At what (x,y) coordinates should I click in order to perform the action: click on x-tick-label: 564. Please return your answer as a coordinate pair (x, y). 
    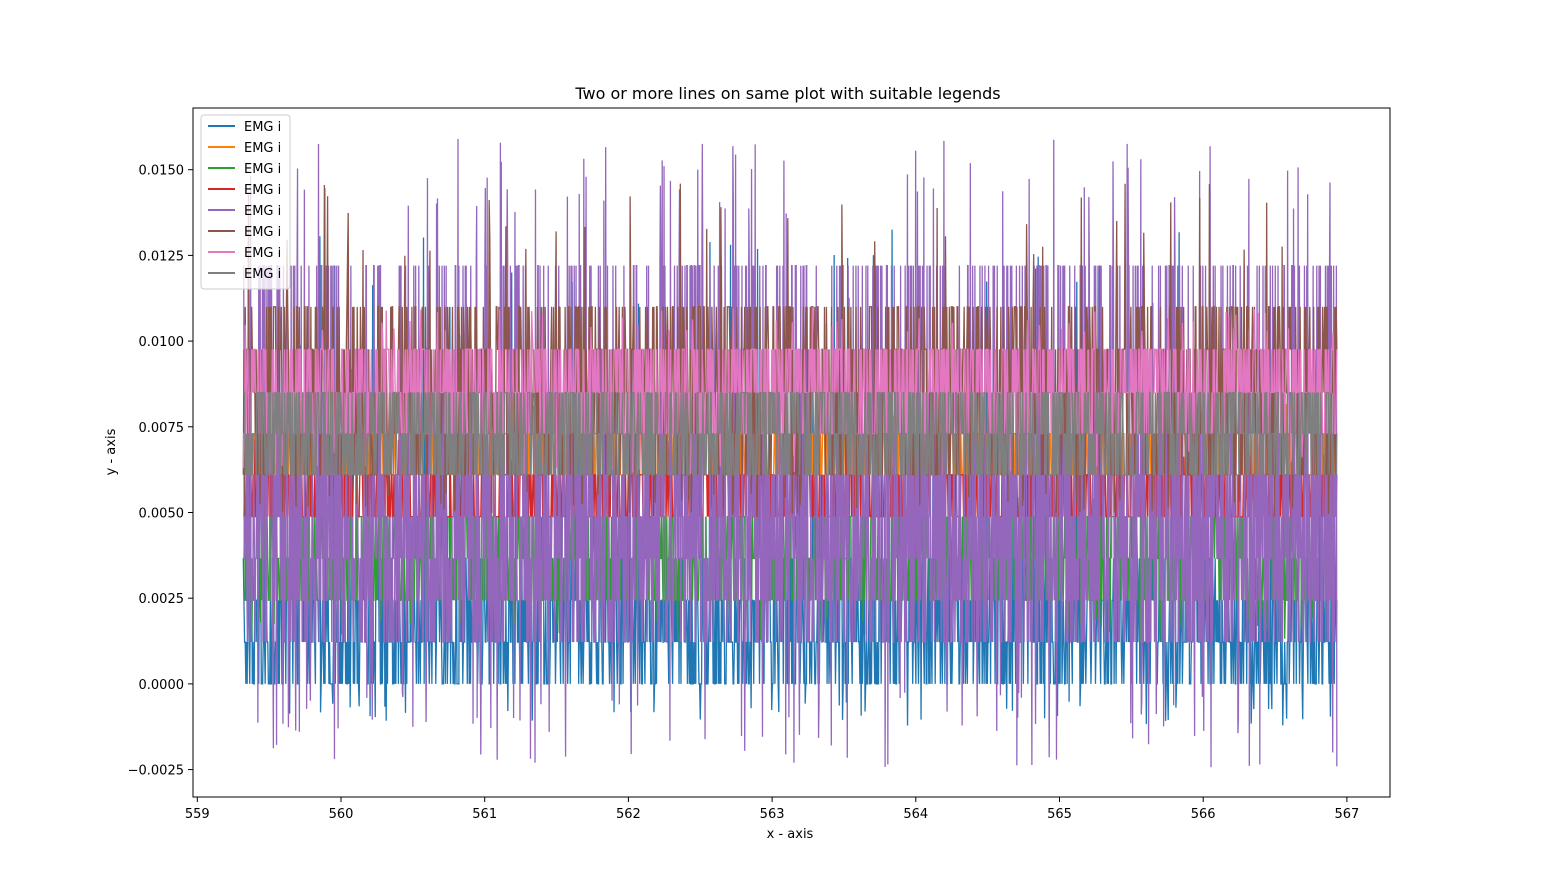
    Looking at the image, I should click on (915, 814).